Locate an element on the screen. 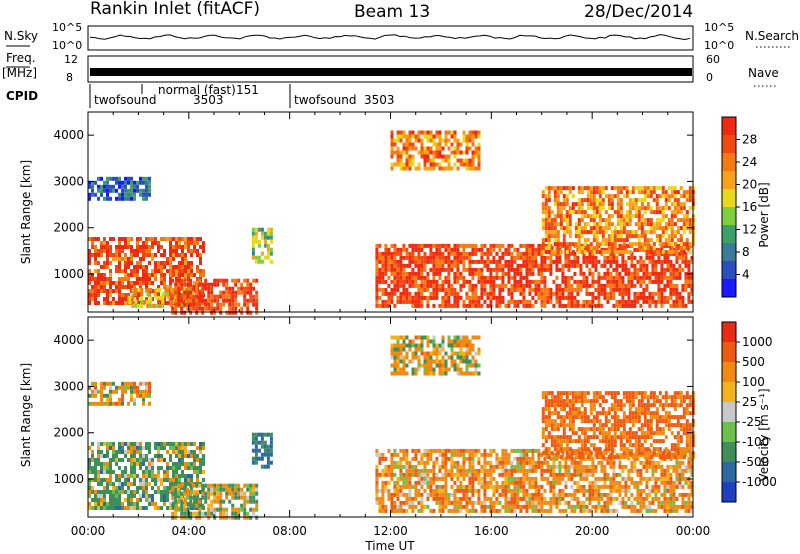 This screenshot has width=800, height=554. velocity-echo-region is located at coordinates (119, 393).